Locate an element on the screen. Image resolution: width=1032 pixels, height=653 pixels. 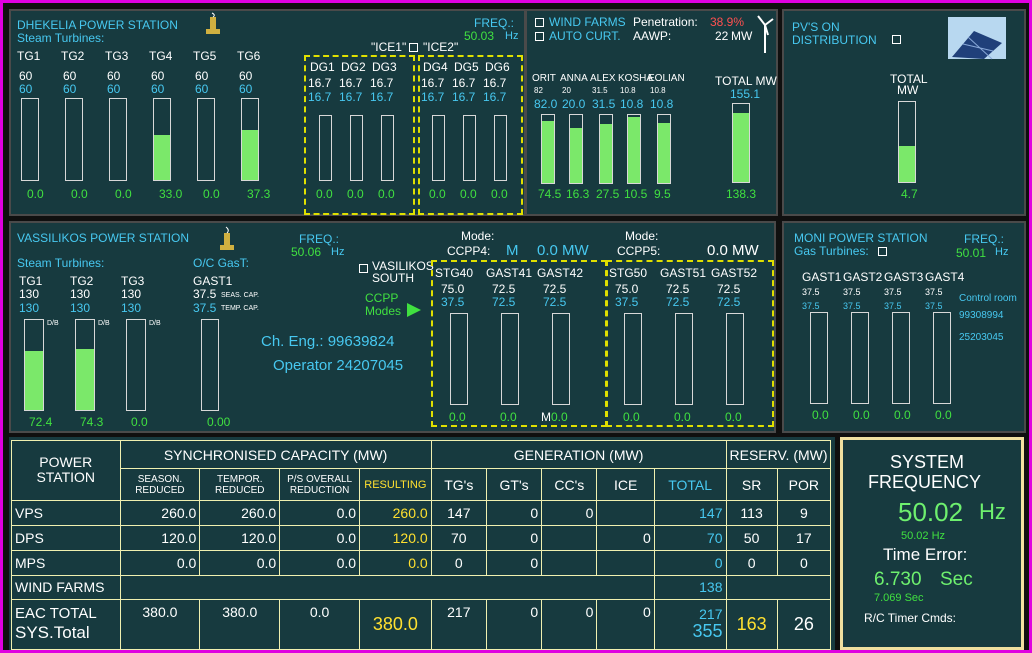
dhekelia-dg5-gen: 0.0 is located at coordinates (468, 194).